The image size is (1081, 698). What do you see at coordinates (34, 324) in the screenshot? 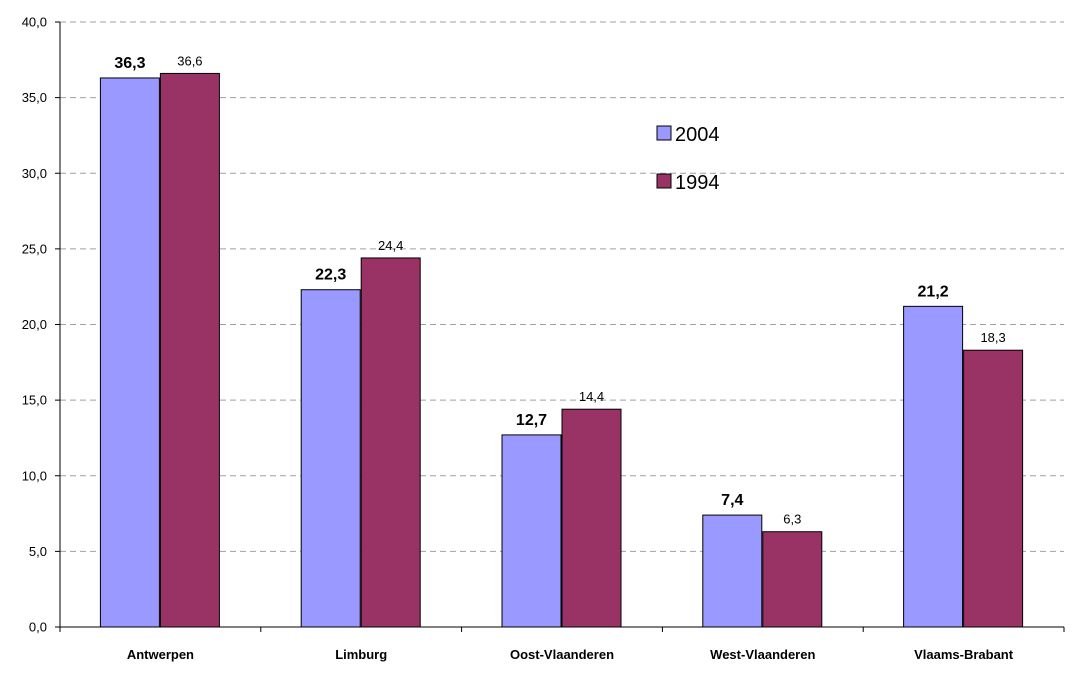
I see `y-tick-label: 20,0` at bounding box center [34, 324].